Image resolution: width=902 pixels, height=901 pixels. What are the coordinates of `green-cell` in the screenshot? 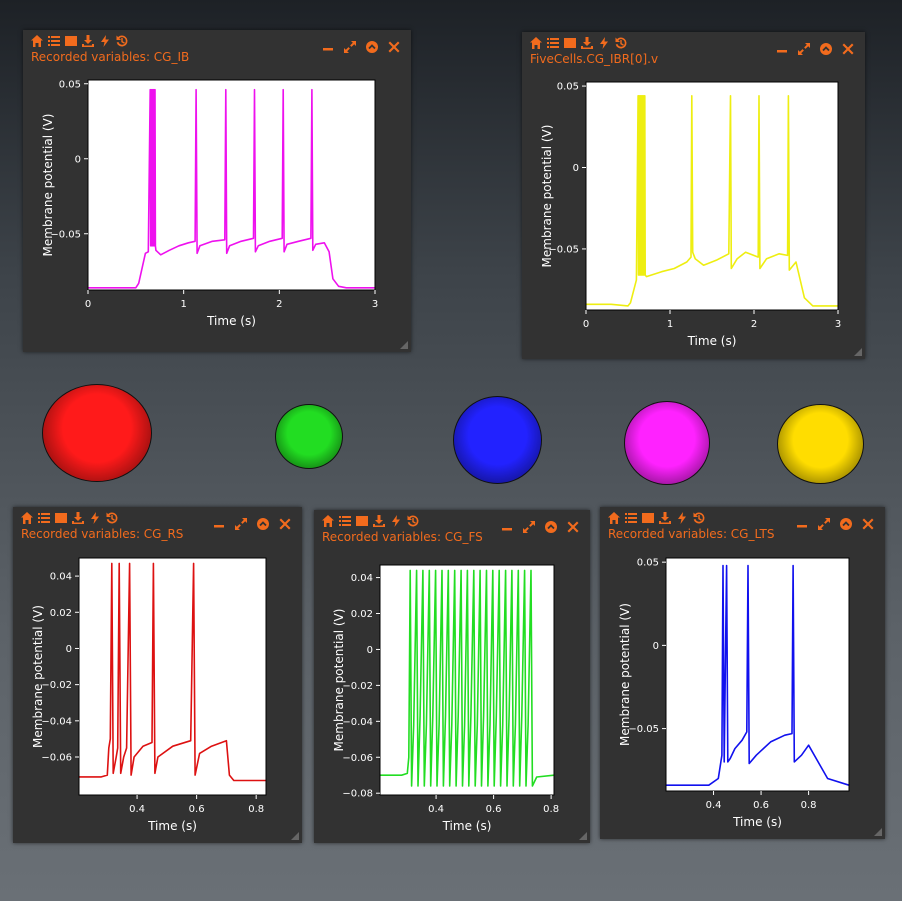 It's located at (309, 436).